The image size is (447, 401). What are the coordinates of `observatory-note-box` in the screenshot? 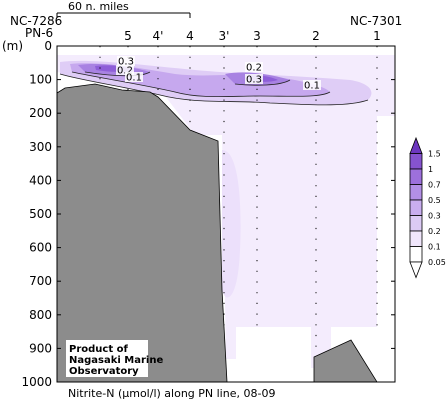 It's located at (107, 358).